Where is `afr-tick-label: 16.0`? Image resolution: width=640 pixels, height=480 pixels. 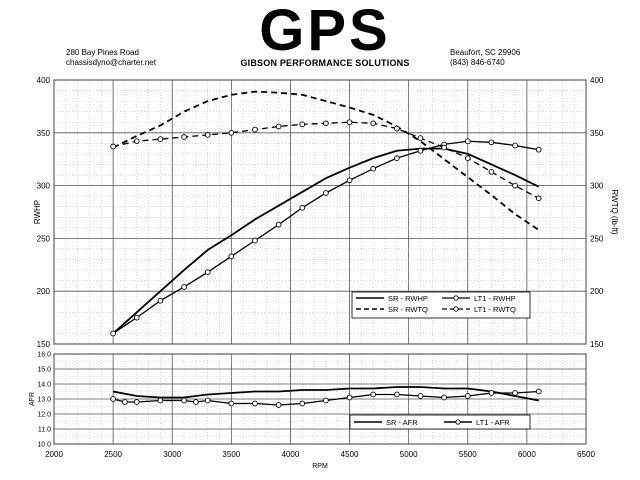
afr-tick-label: 16.0 is located at coordinates (44, 355).